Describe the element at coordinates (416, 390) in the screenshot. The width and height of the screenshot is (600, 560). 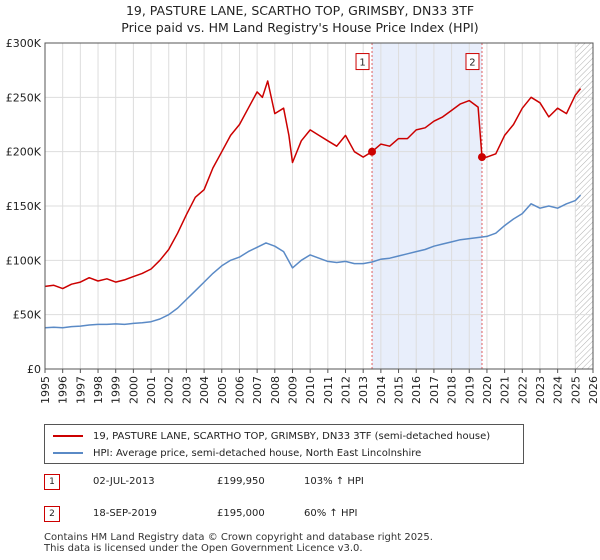
I see `x-tick-label: 2016` at that location.